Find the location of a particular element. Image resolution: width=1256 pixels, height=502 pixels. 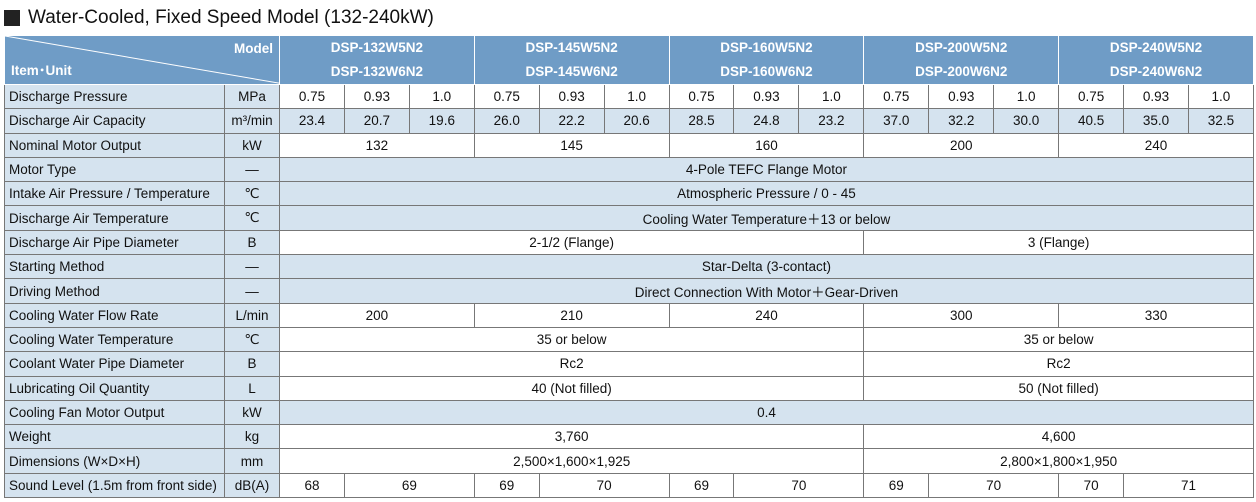

spec-value: 32.5 is located at coordinates (1220, 121).